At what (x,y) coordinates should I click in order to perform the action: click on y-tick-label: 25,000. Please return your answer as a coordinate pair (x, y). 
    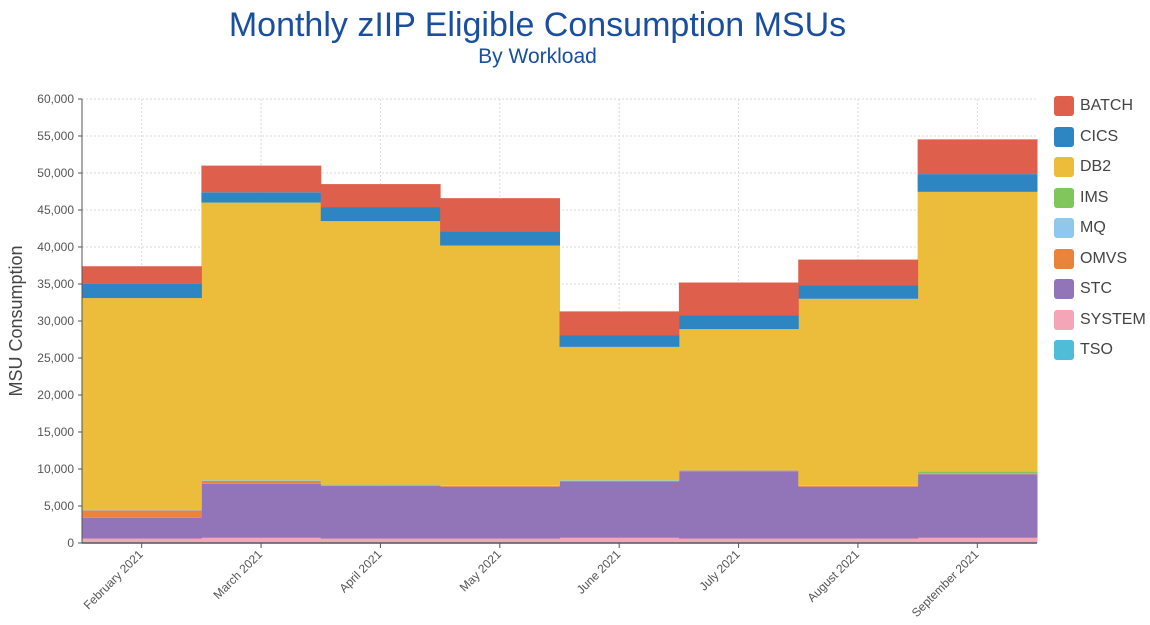
    Looking at the image, I should click on (55, 358).